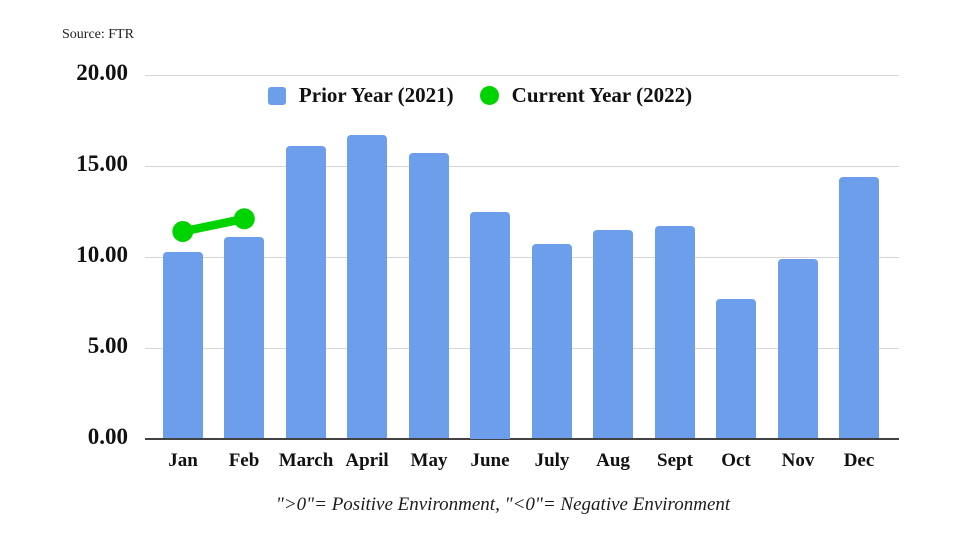 The height and width of the screenshot is (552, 980). Describe the element at coordinates (306, 460) in the screenshot. I see `x-axis-label-march: March` at that location.